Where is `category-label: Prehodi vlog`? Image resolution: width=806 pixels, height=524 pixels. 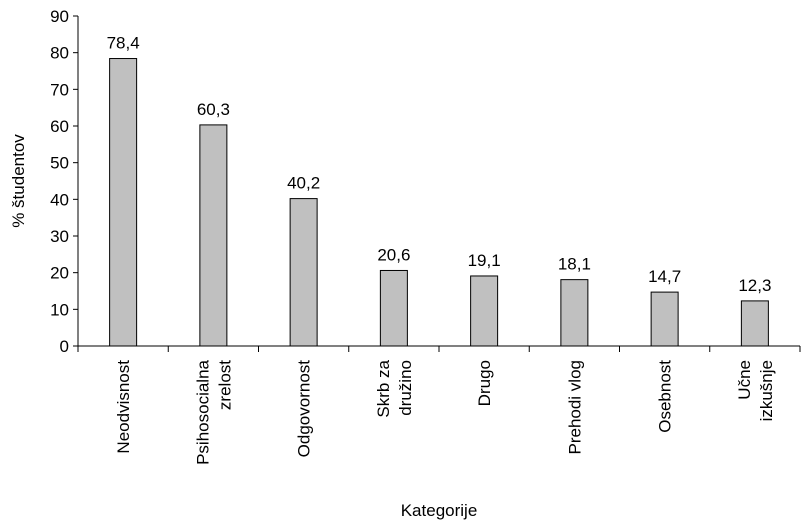
category-label: Prehodi vlog is located at coordinates (574, 407).